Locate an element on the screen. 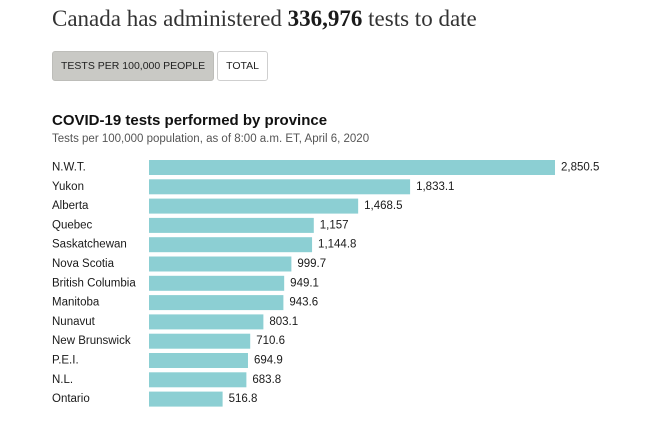 The height and width of the screenshot is (422, 647). category-label: Saskatchewan is located at coordinates (89, 245).